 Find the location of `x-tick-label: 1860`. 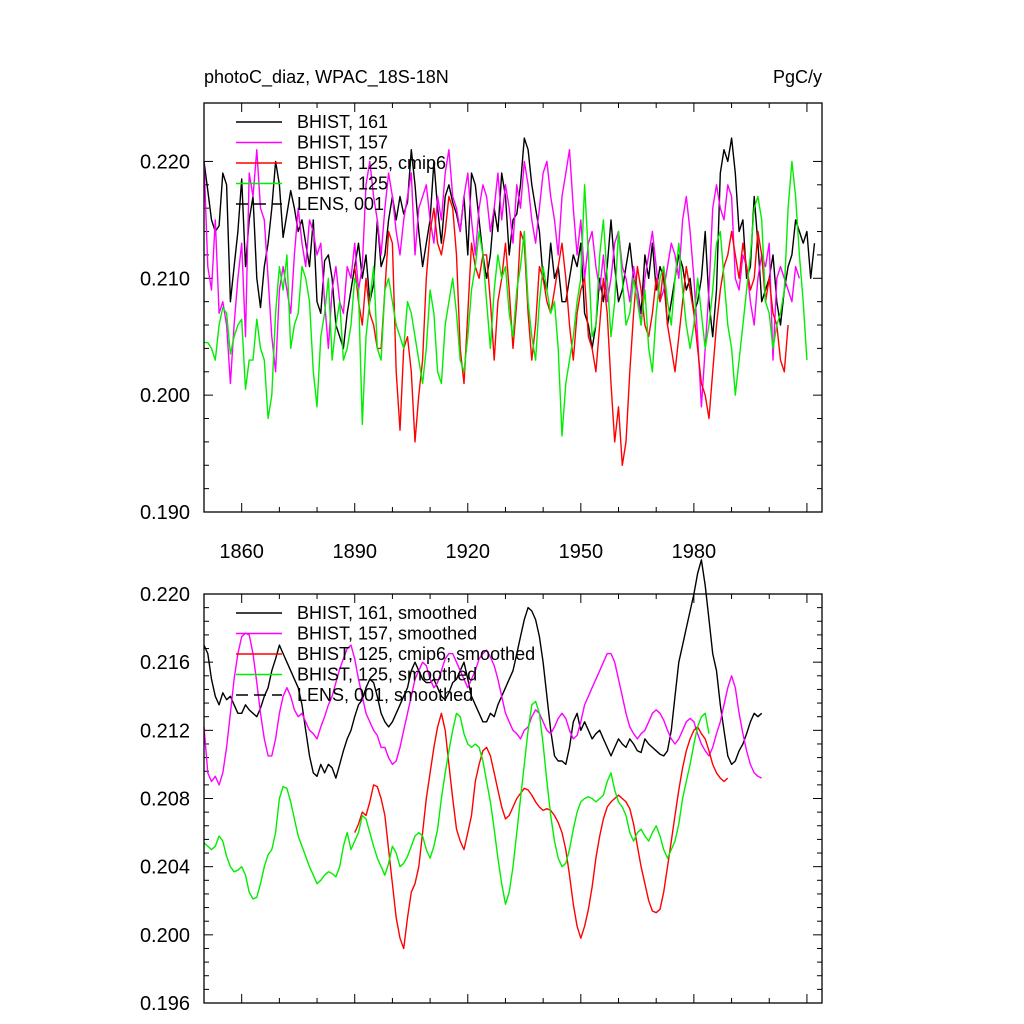

x-tick-label: 1860 is located at coordinates (241, 552).